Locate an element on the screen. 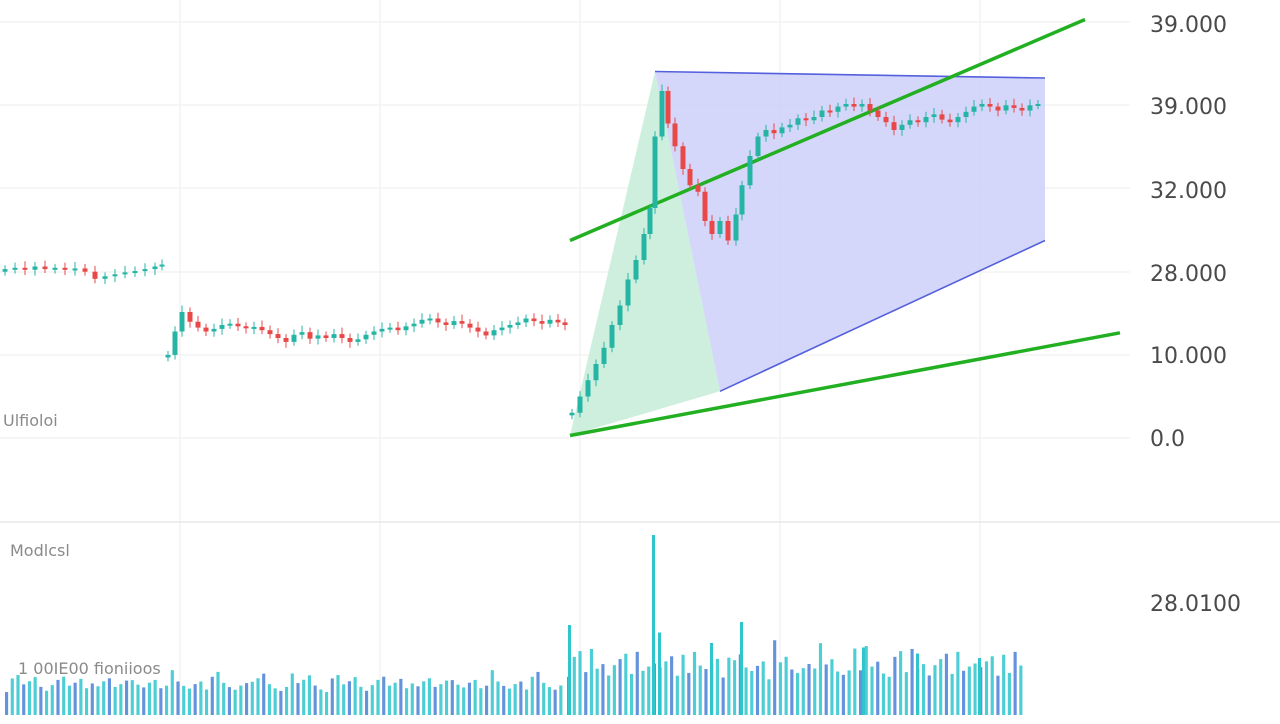 The width and height of the screenshot is (1280, 724). volume-tick-label: 28.0100 is located at coordinates (1195, 604).